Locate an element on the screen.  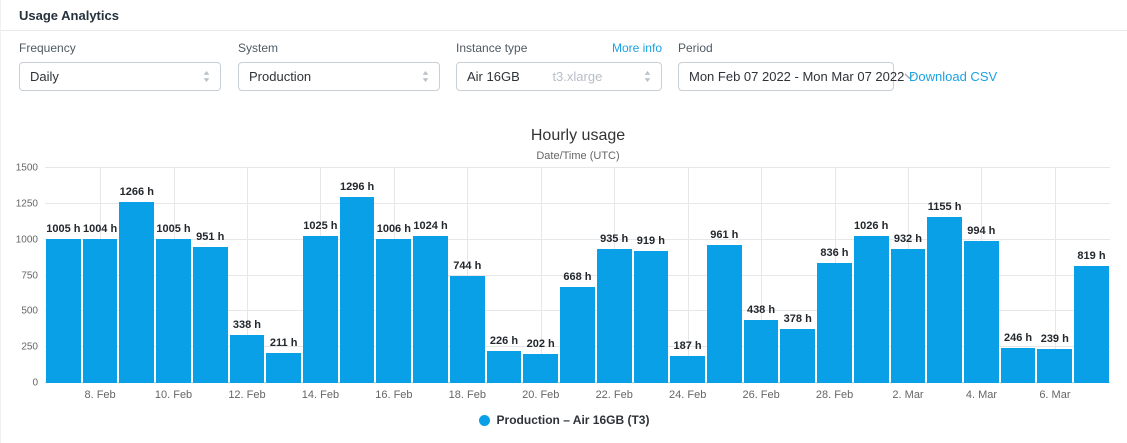
bar-value-label: 744 h is located at coordinates (467, 266).